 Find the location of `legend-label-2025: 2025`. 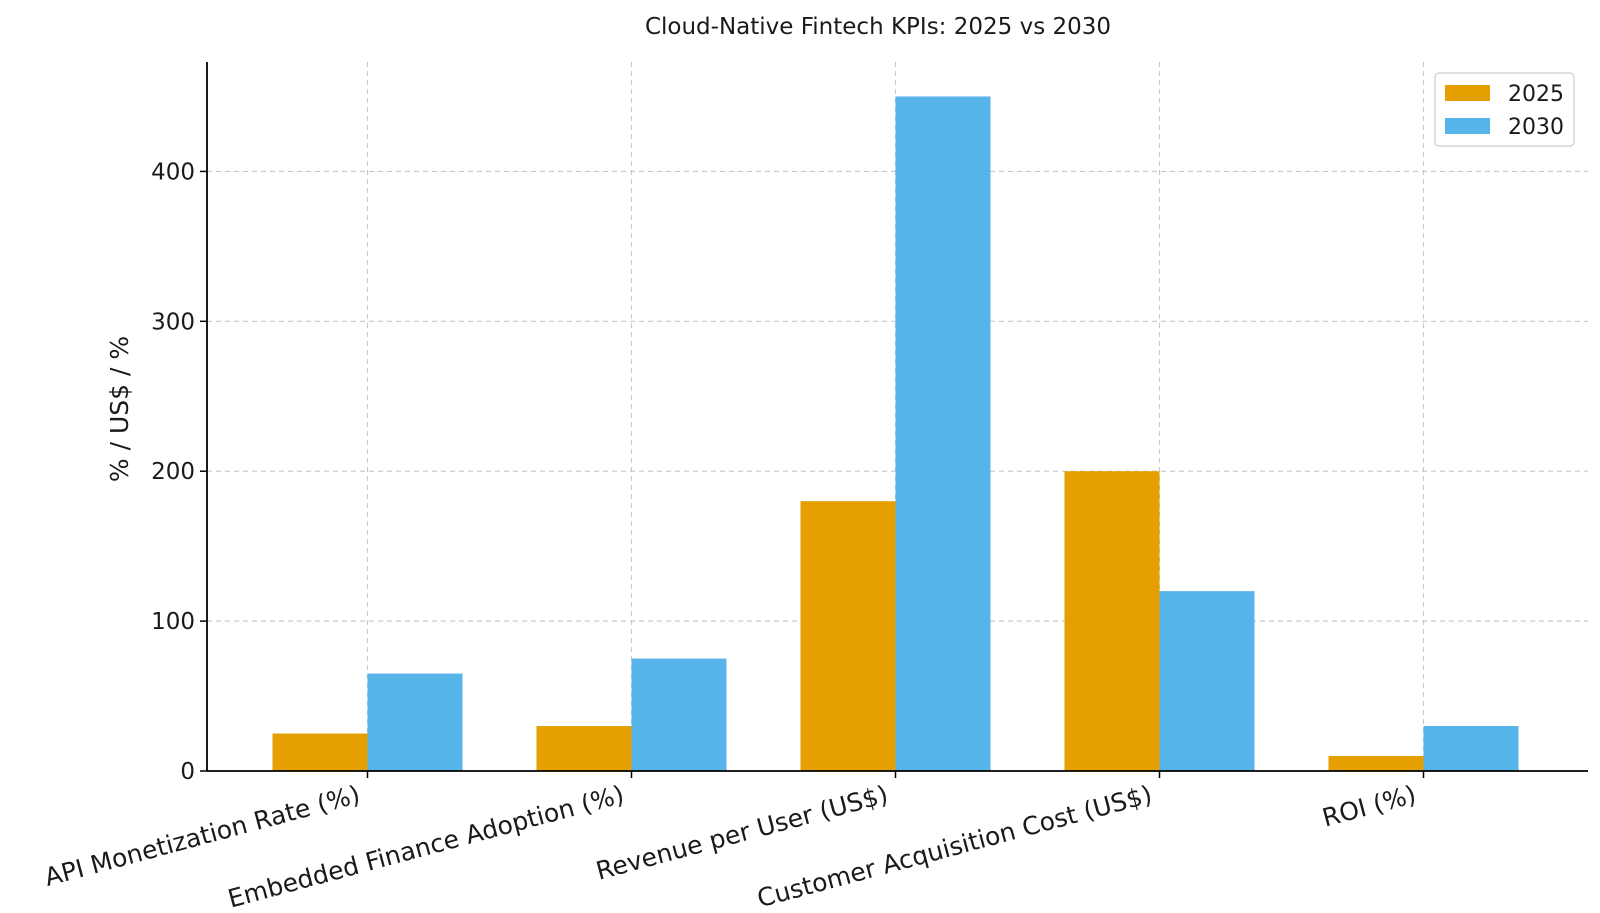

legend-label-2025: 2025 is located at coordinates (1536, 94).